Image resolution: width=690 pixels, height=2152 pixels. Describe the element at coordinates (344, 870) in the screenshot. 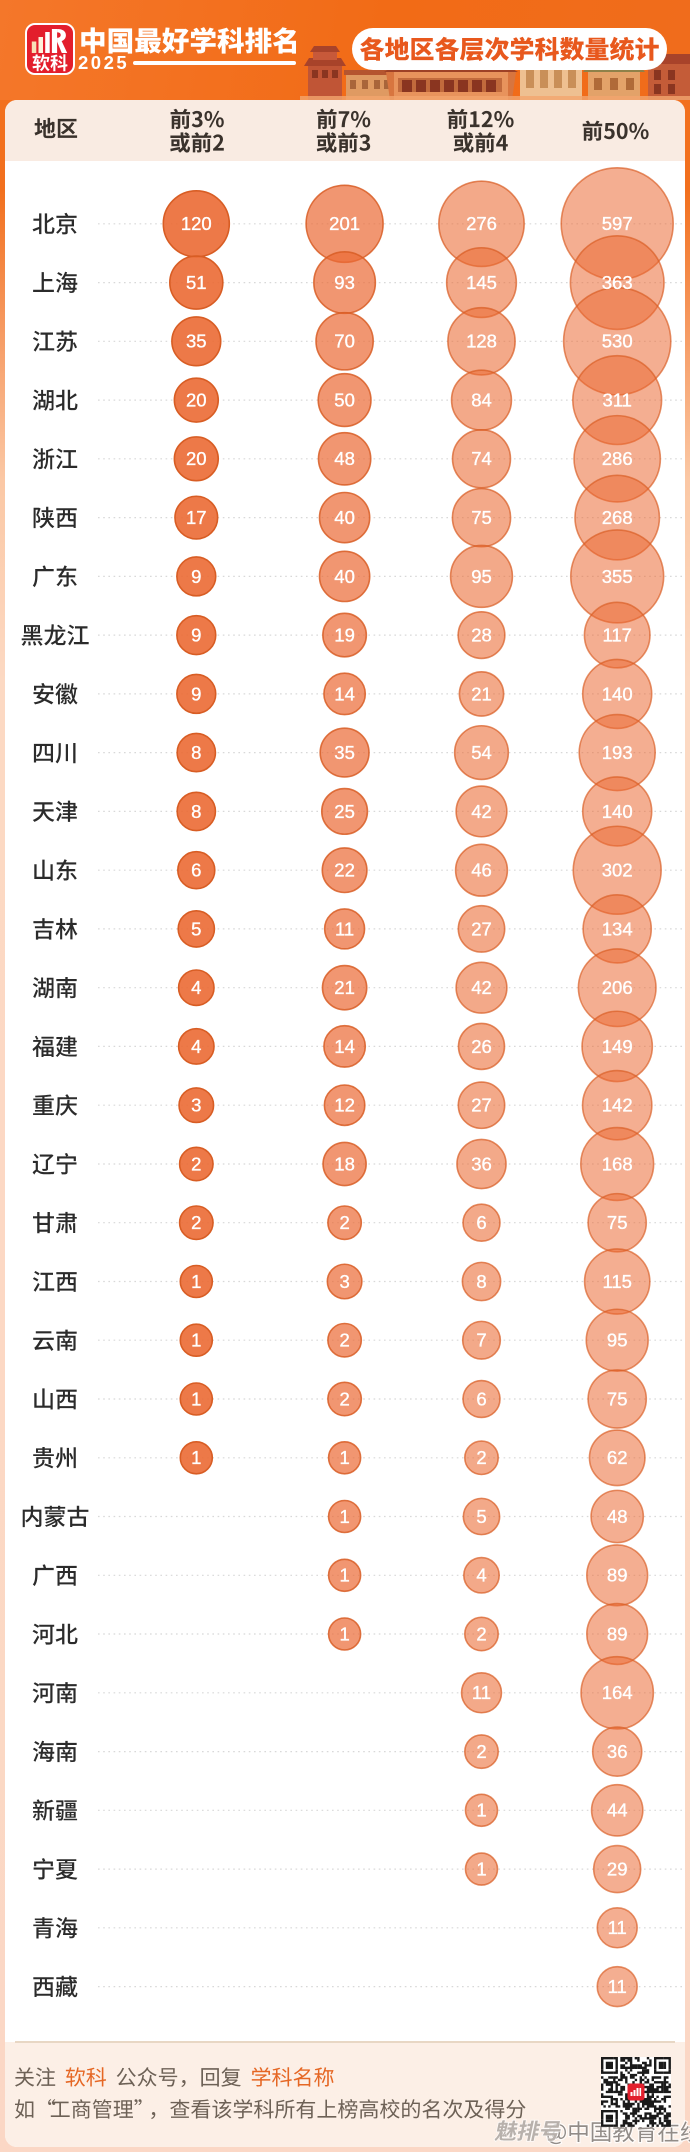

I see `svg-text: 22` at that location.